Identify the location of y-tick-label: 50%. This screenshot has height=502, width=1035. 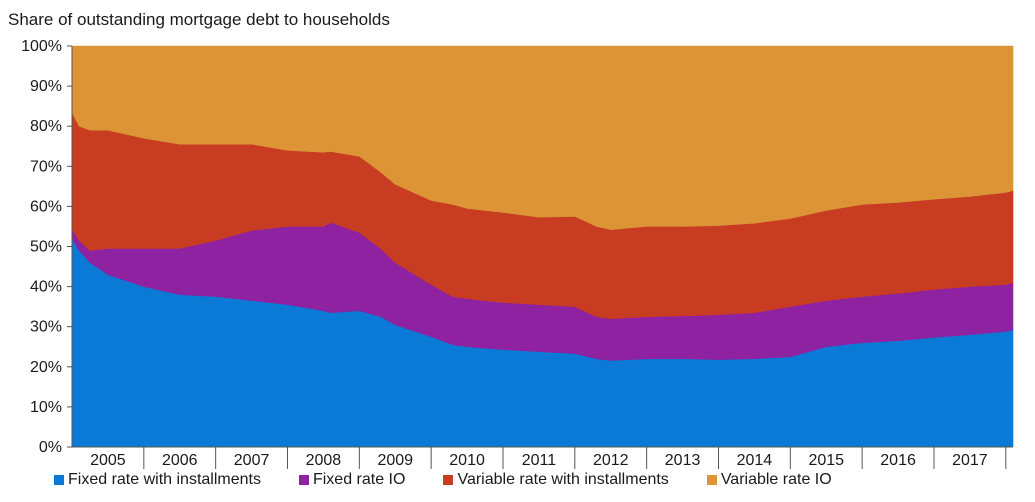
(46, 247).